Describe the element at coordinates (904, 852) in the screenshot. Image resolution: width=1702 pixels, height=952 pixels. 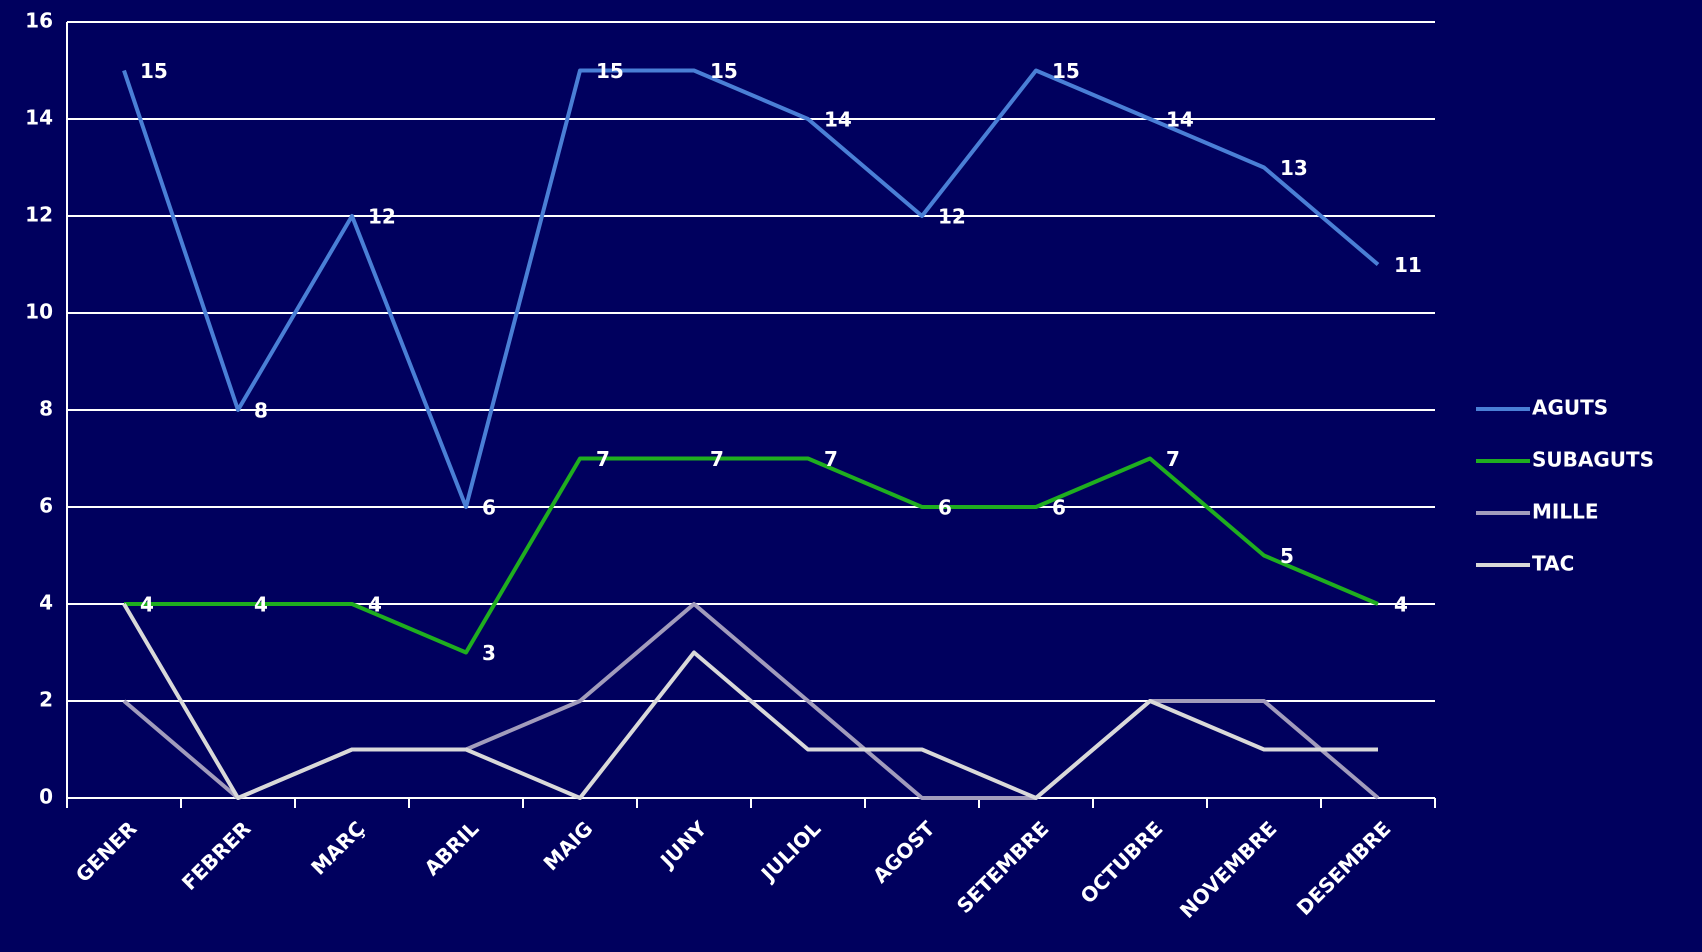
I see `x-tick-label: AGOST` at that location.